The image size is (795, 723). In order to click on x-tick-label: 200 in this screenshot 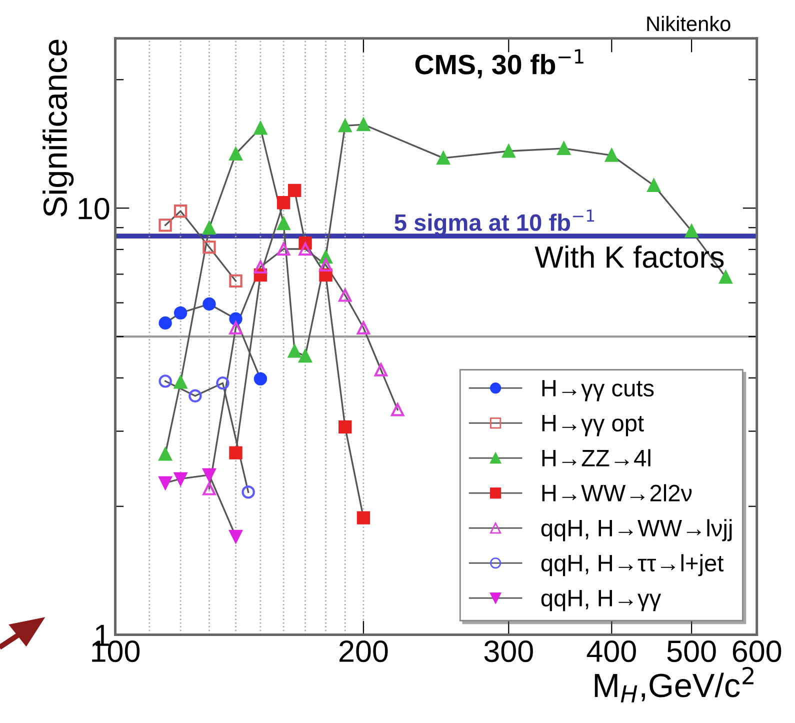, I will do `click(364, 651)`.